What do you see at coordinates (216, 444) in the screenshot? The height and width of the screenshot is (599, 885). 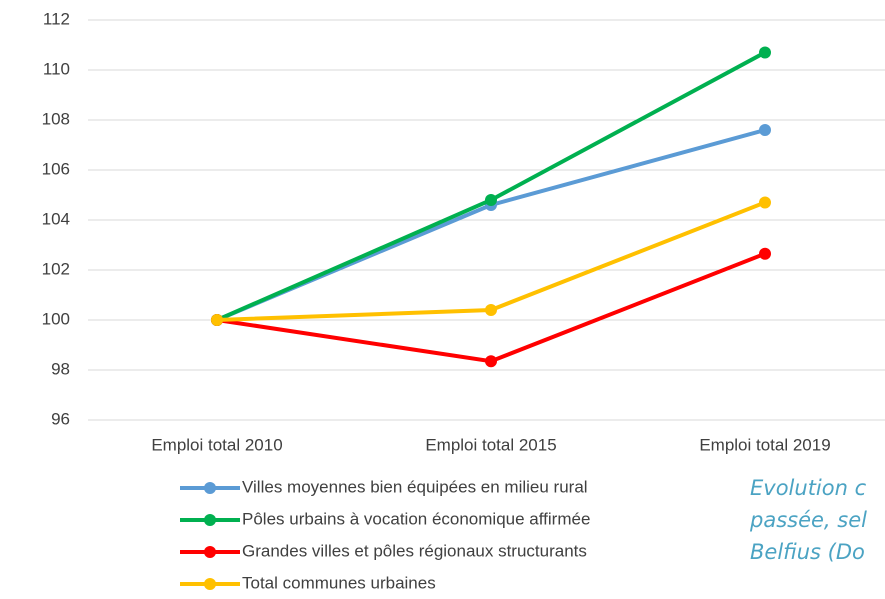 I see `x-tick-label: Emploi total 2010` at bounding box center [216, 444].